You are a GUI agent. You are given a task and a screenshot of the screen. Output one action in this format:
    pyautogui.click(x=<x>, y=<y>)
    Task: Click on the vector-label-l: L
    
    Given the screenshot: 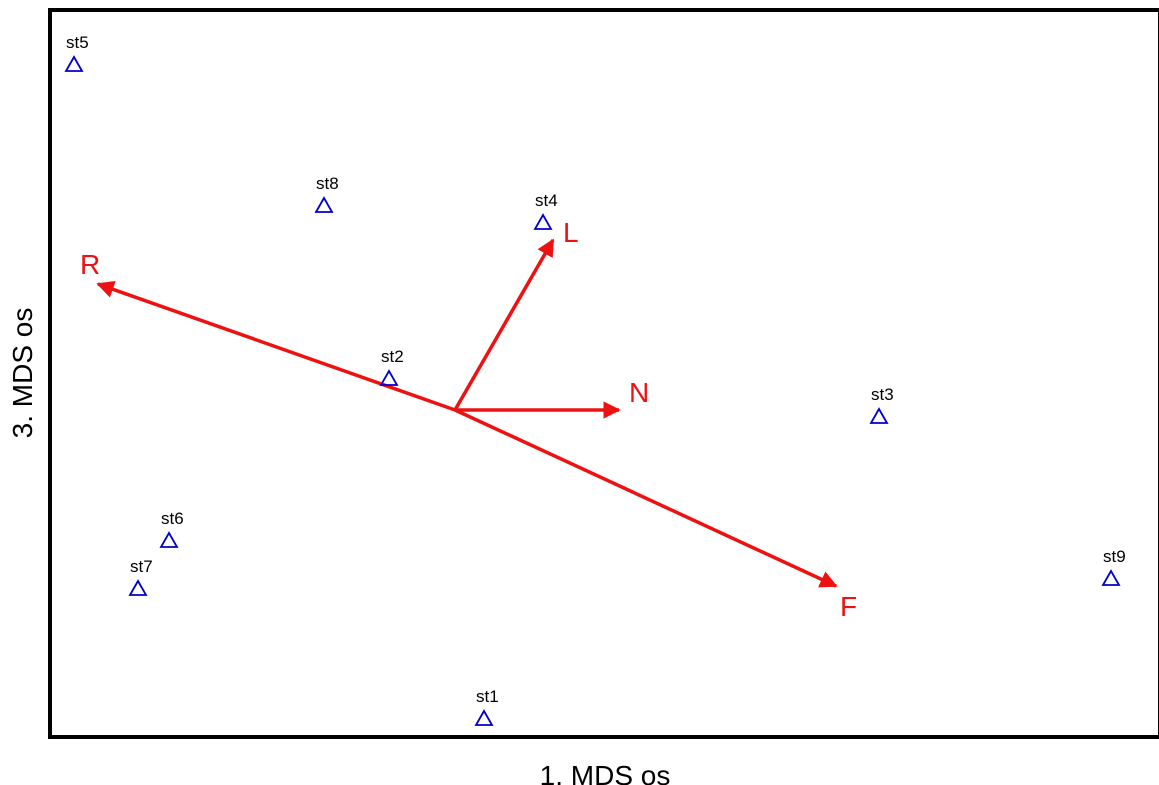 What is the action you would take?
    pyautogui.click(x=571, y=232)
    